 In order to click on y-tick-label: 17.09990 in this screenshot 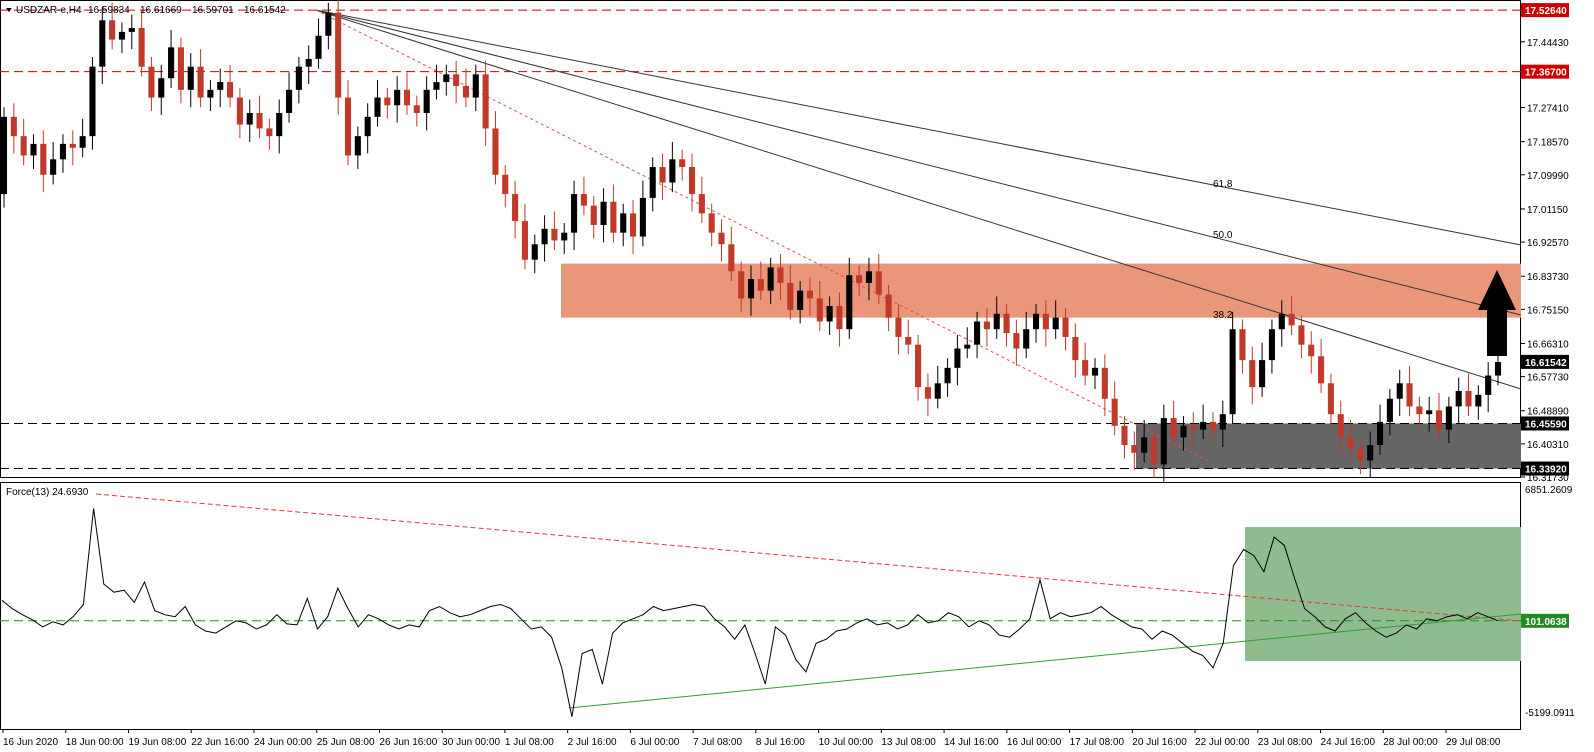, I will do `click(1548, 176)`.